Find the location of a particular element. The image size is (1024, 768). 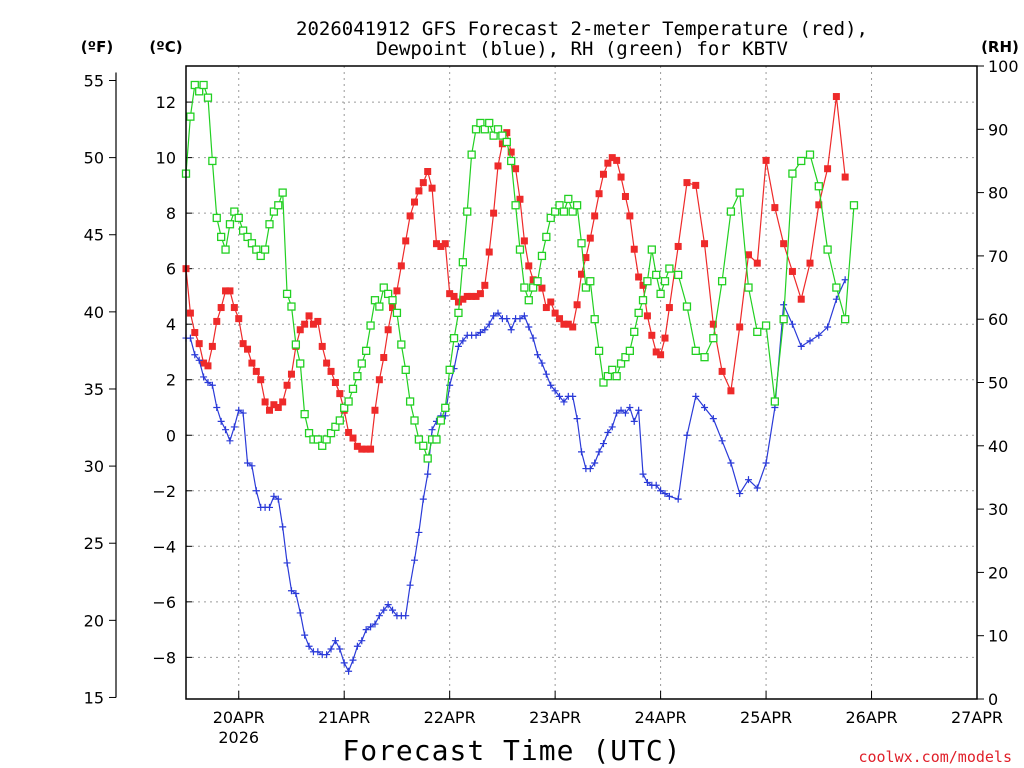

rh-tick-label: 10 is located at coordinates (998, 636).